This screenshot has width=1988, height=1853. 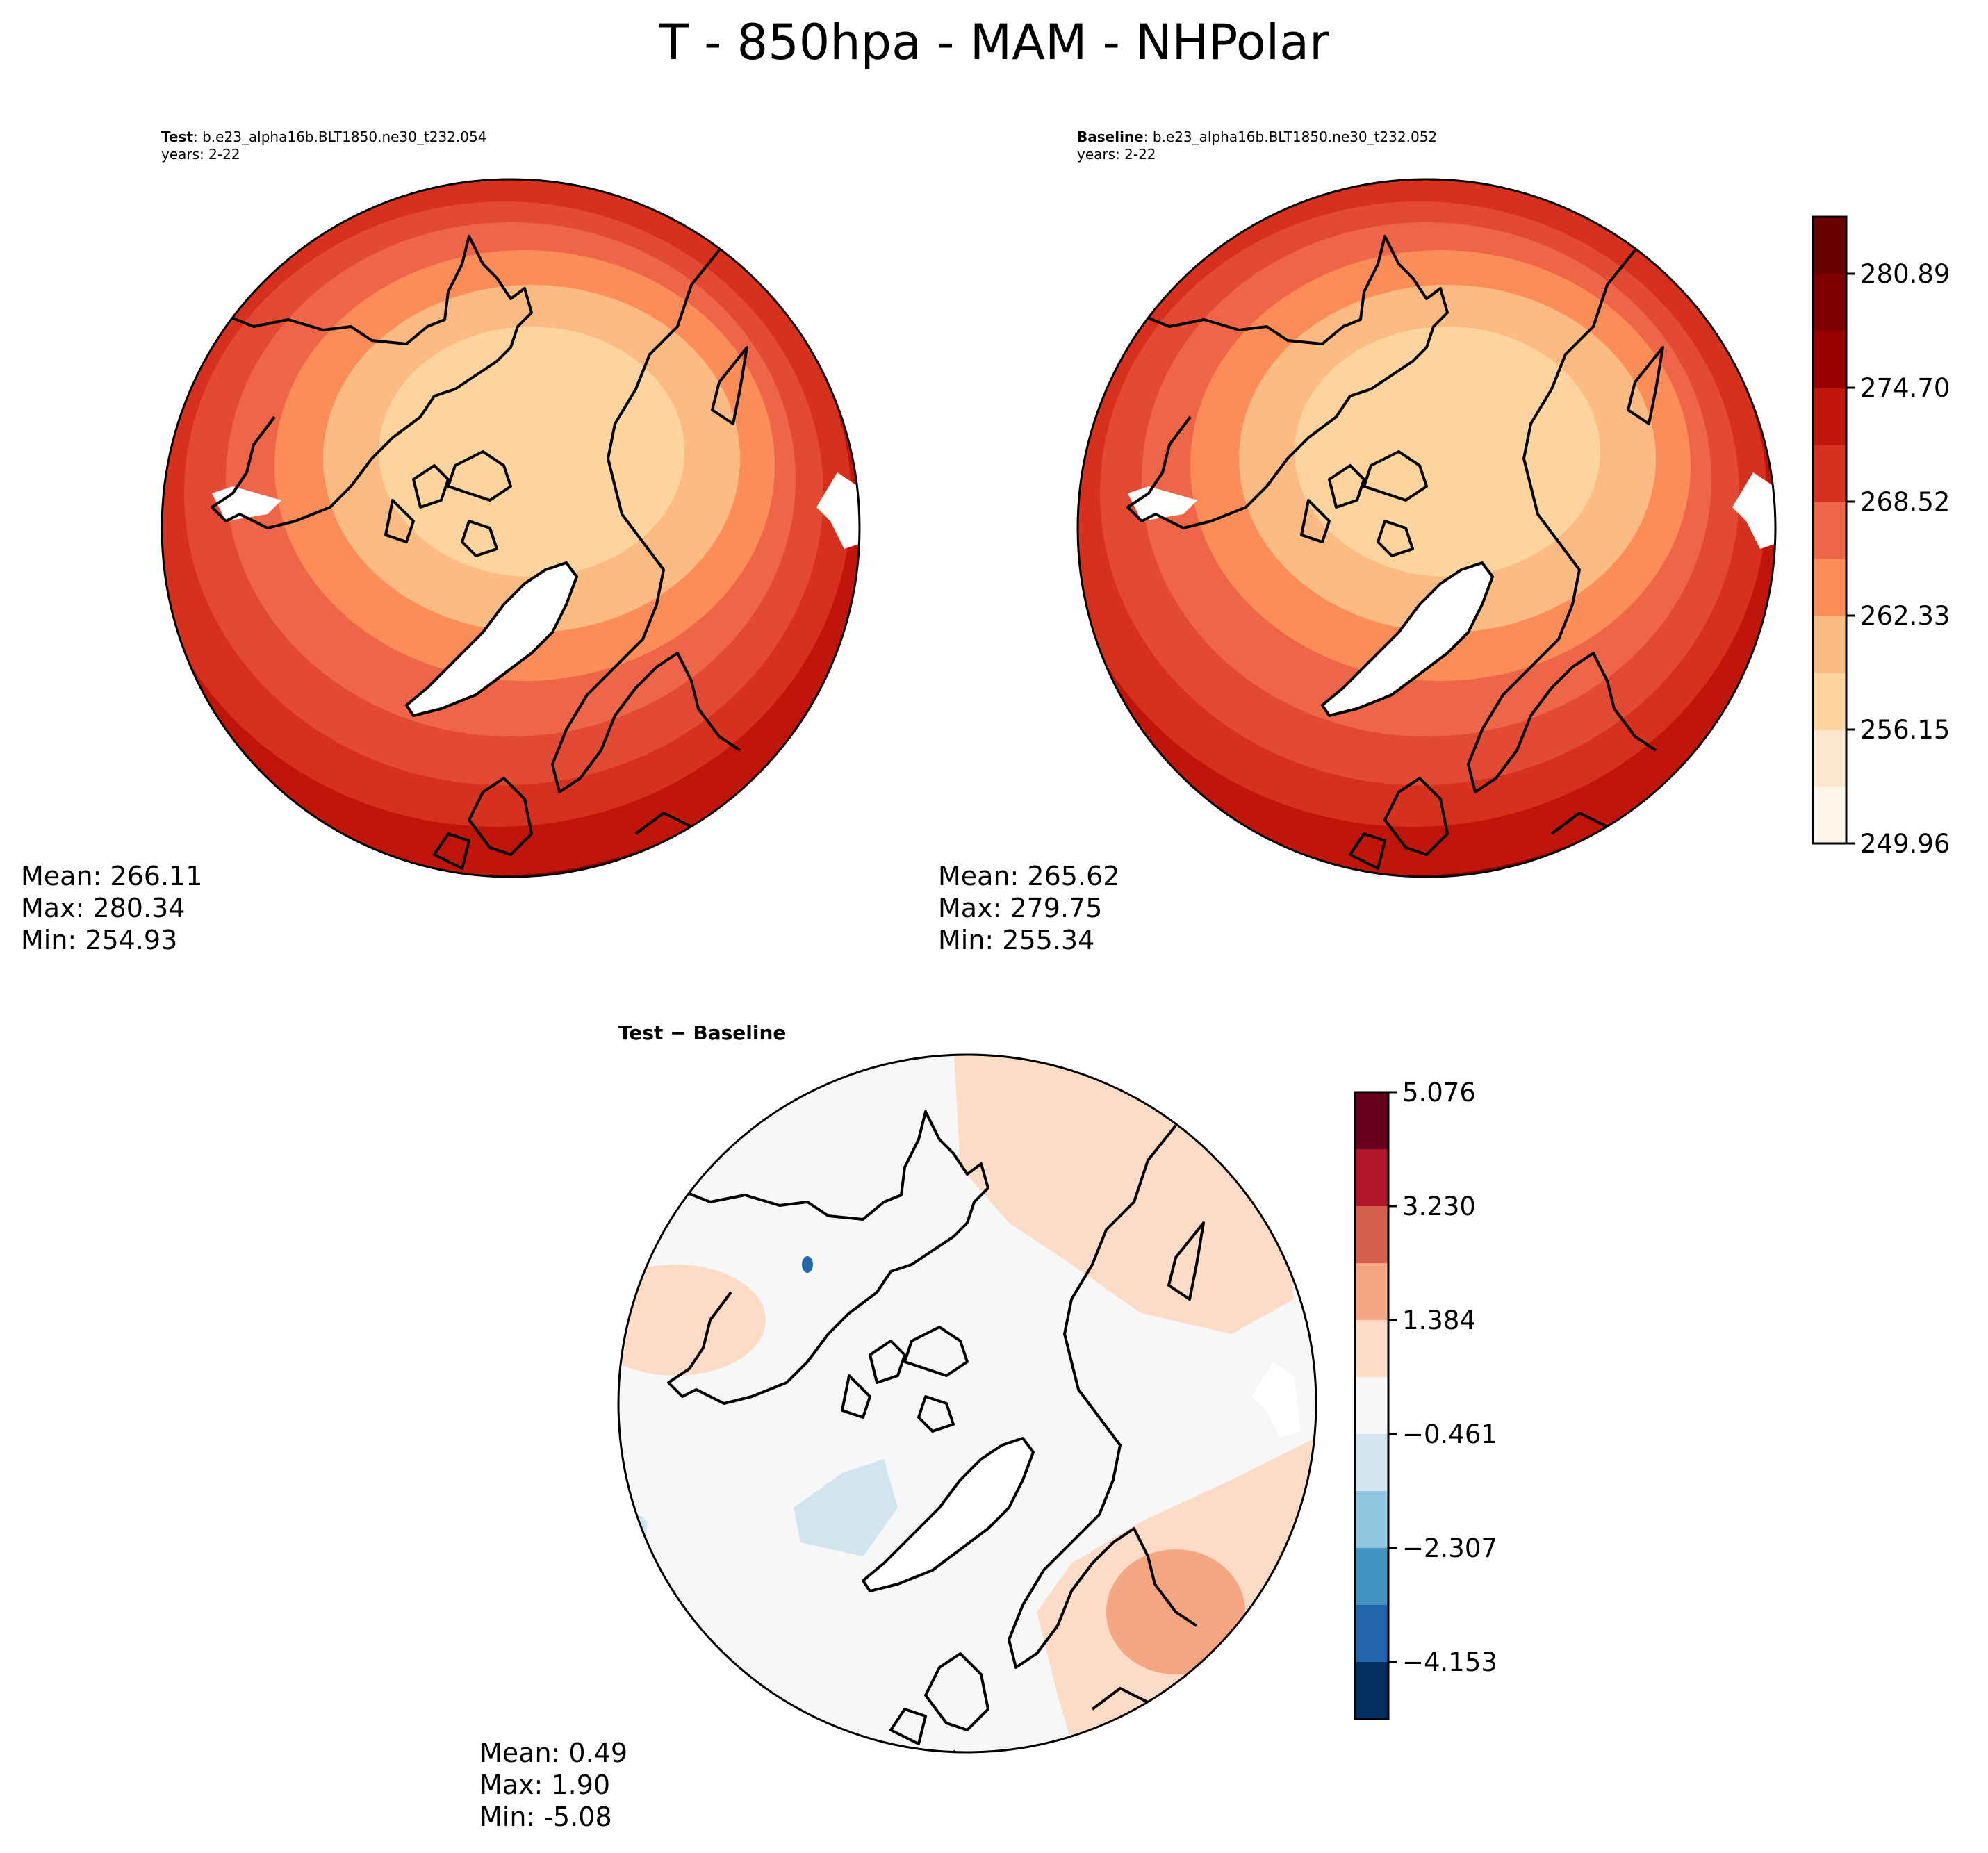 I want to click on test-years: years: 2-22, so click(x=200, y=154).